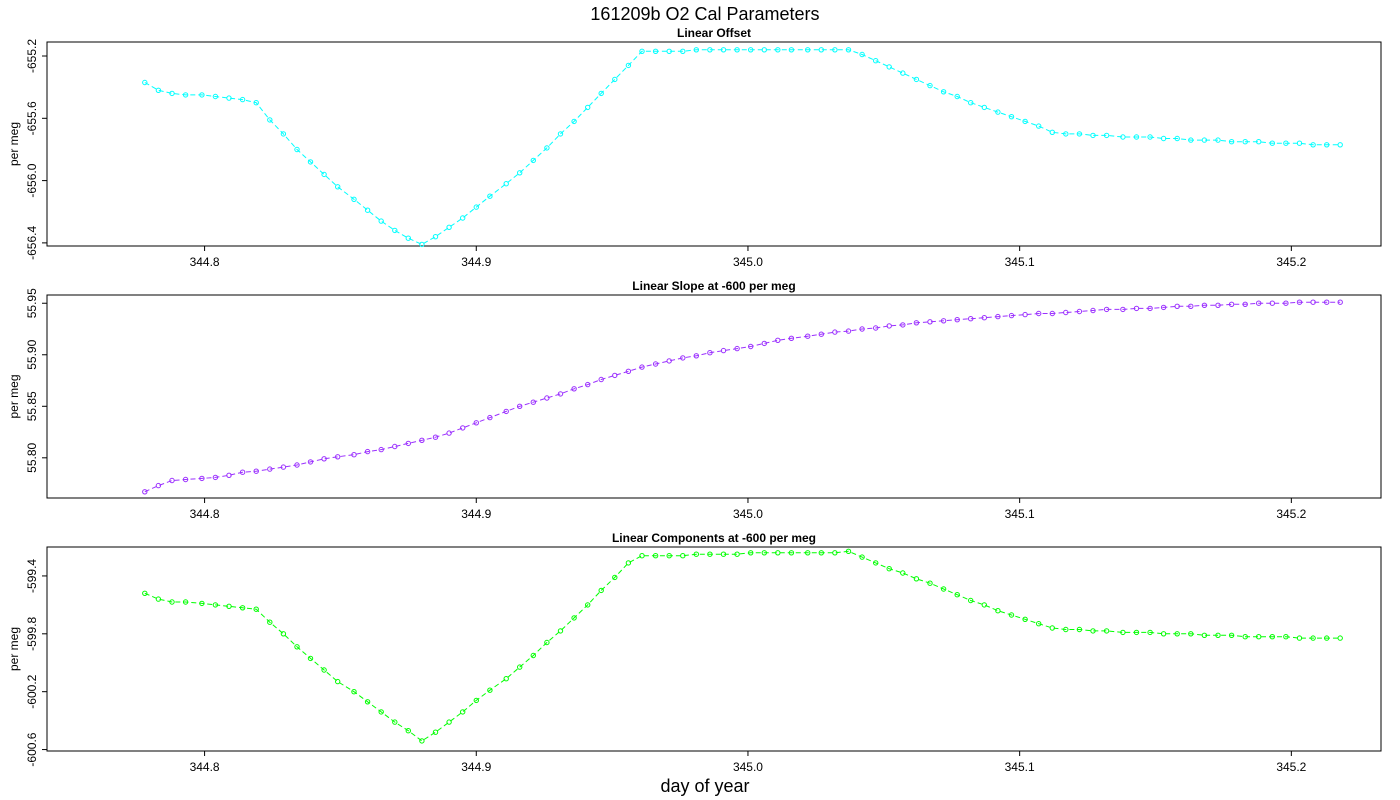  Describe the element at coordinates (32, 406) in the screenshot. I see `y-tick-label: 55.85` at that location.